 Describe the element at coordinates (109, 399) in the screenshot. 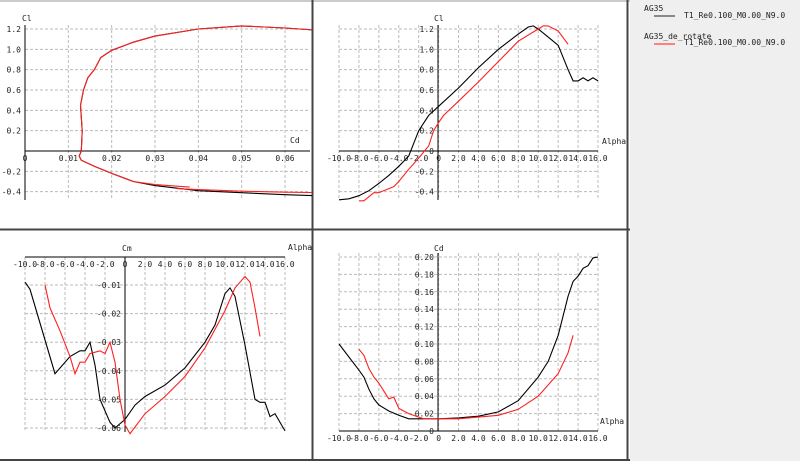

I see `y-tick-label: -0.05` at that location.